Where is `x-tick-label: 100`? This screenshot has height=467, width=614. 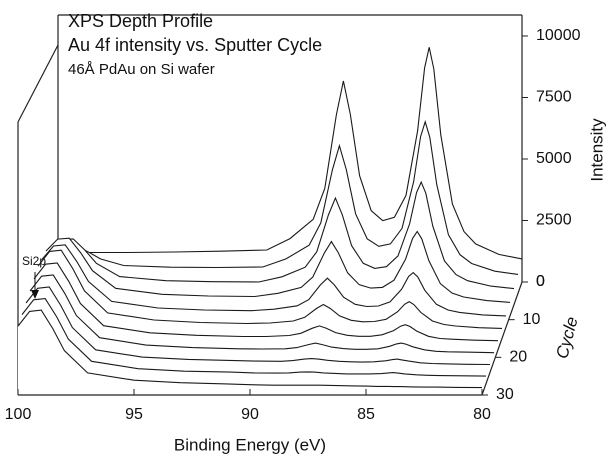 x-tick-label: 100 is located at coordinates (18, 414).